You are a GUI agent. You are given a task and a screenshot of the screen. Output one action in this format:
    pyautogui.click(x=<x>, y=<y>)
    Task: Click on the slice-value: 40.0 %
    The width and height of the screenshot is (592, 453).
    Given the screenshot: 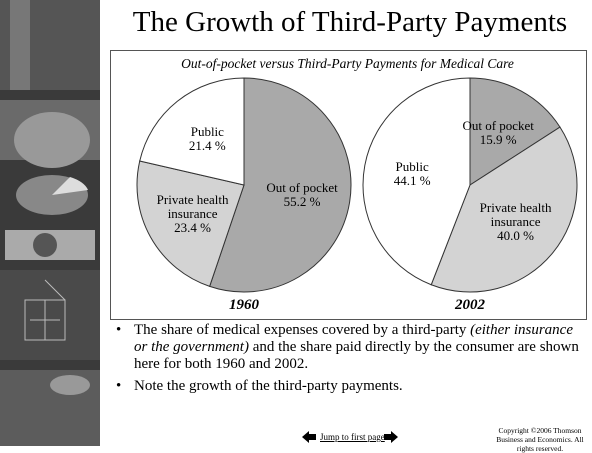 What is the action you would take?
    pyautogui.click(x=515, y=236)
    